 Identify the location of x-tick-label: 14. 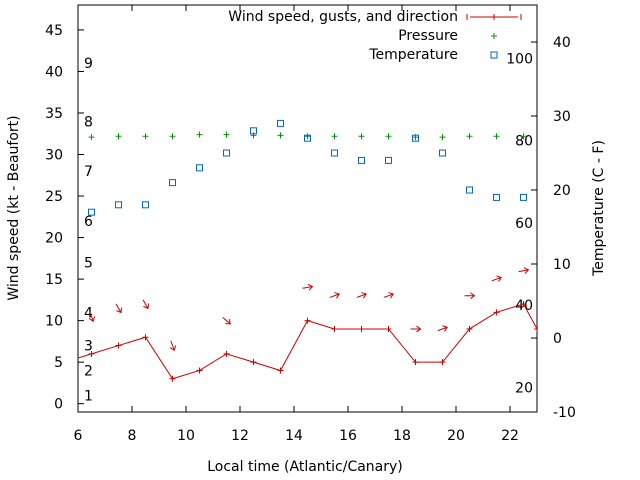
(294, 436).